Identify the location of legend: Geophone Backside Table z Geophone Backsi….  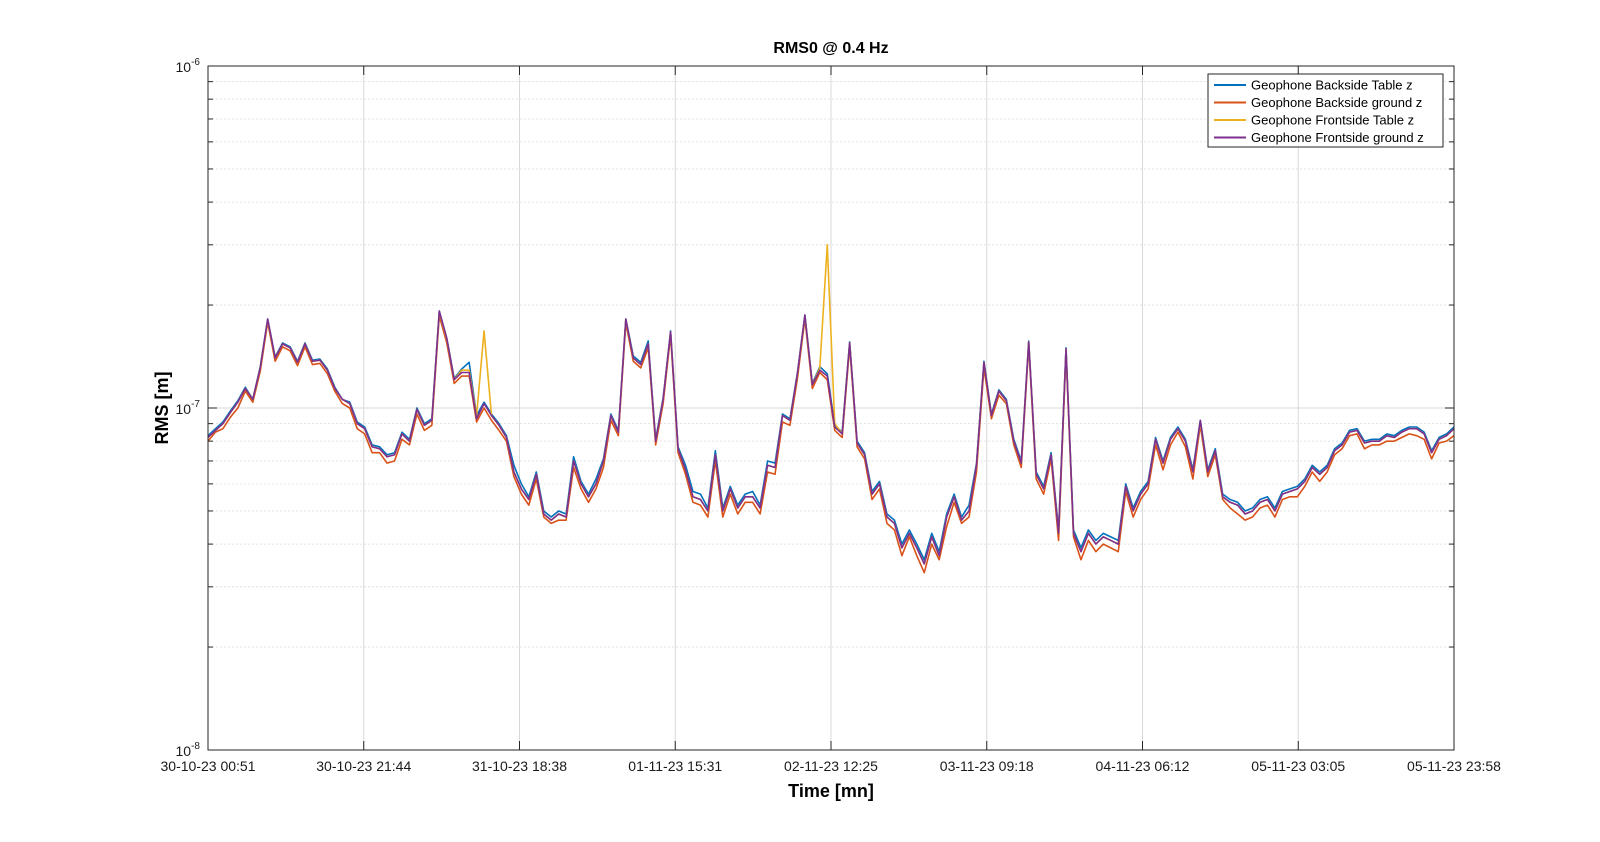
(1325, 110).